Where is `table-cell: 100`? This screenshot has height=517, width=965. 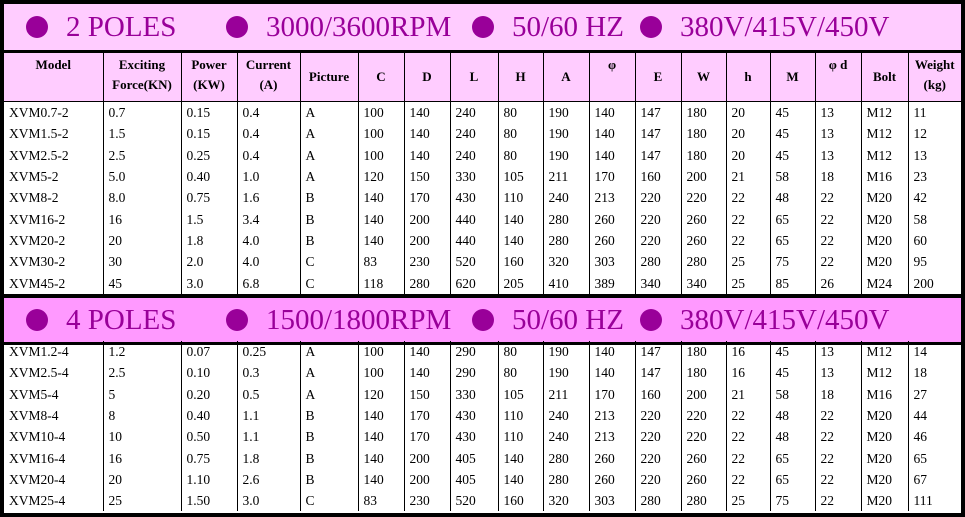 table-cell: 100 is located at coordinates (380, 352).